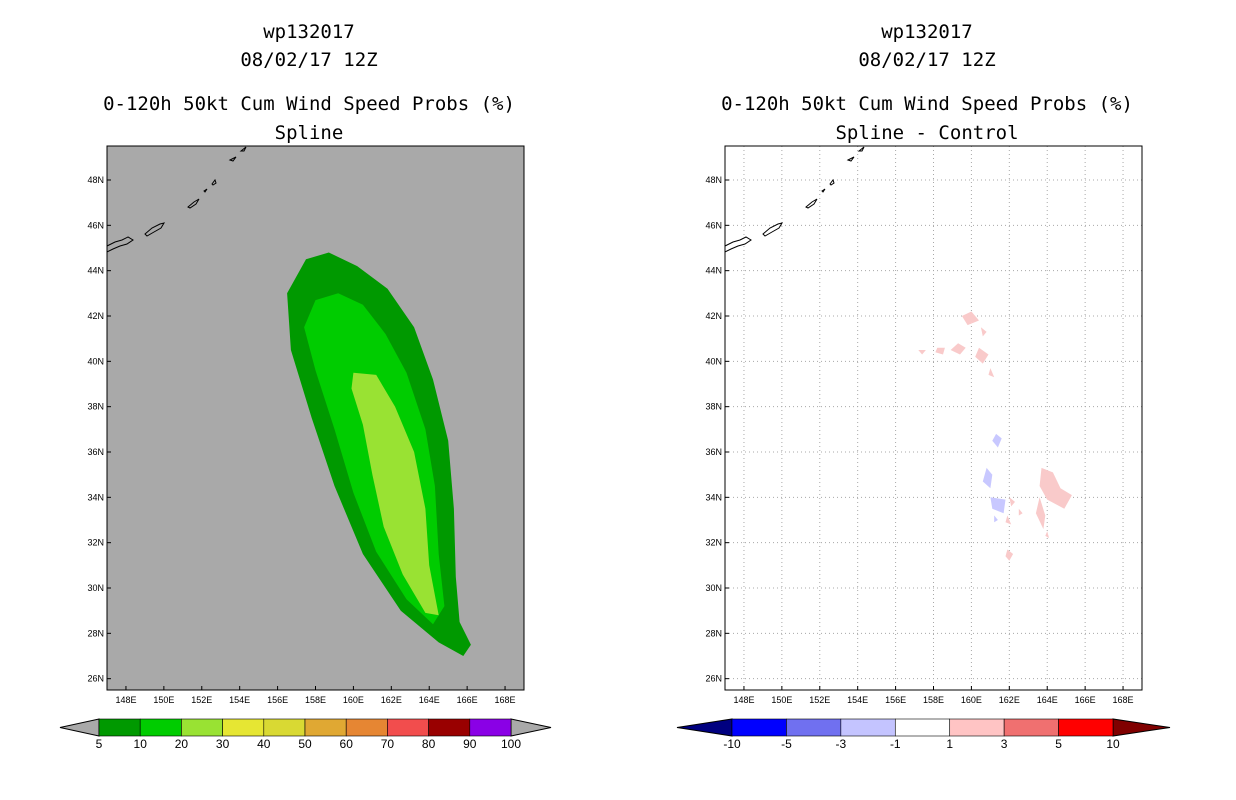  I want to click on left-contours, so click(379, 454).